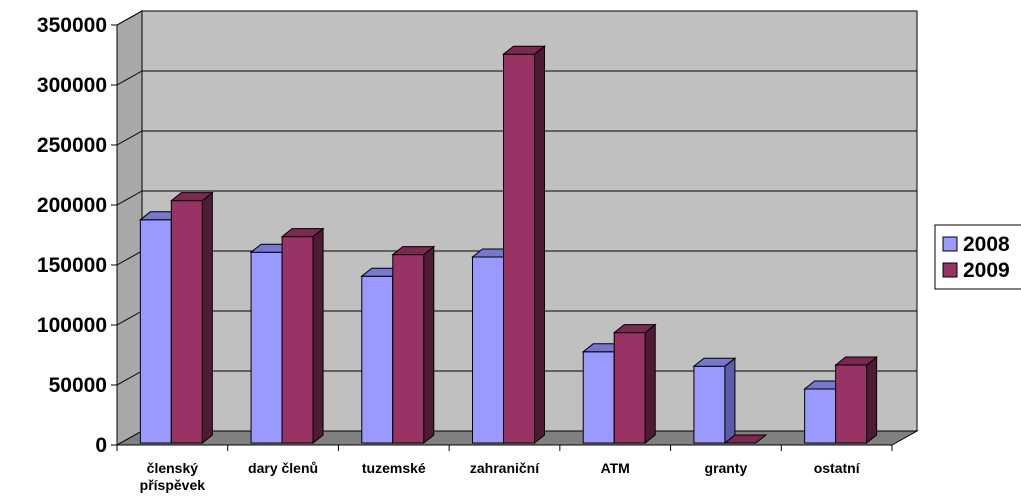 This screenshot has width=1021, height=498. What do you see at coordinates (78, 385) in the screenshot?
I see `y-tick-label: 50000` at bounding box center [78, 385].